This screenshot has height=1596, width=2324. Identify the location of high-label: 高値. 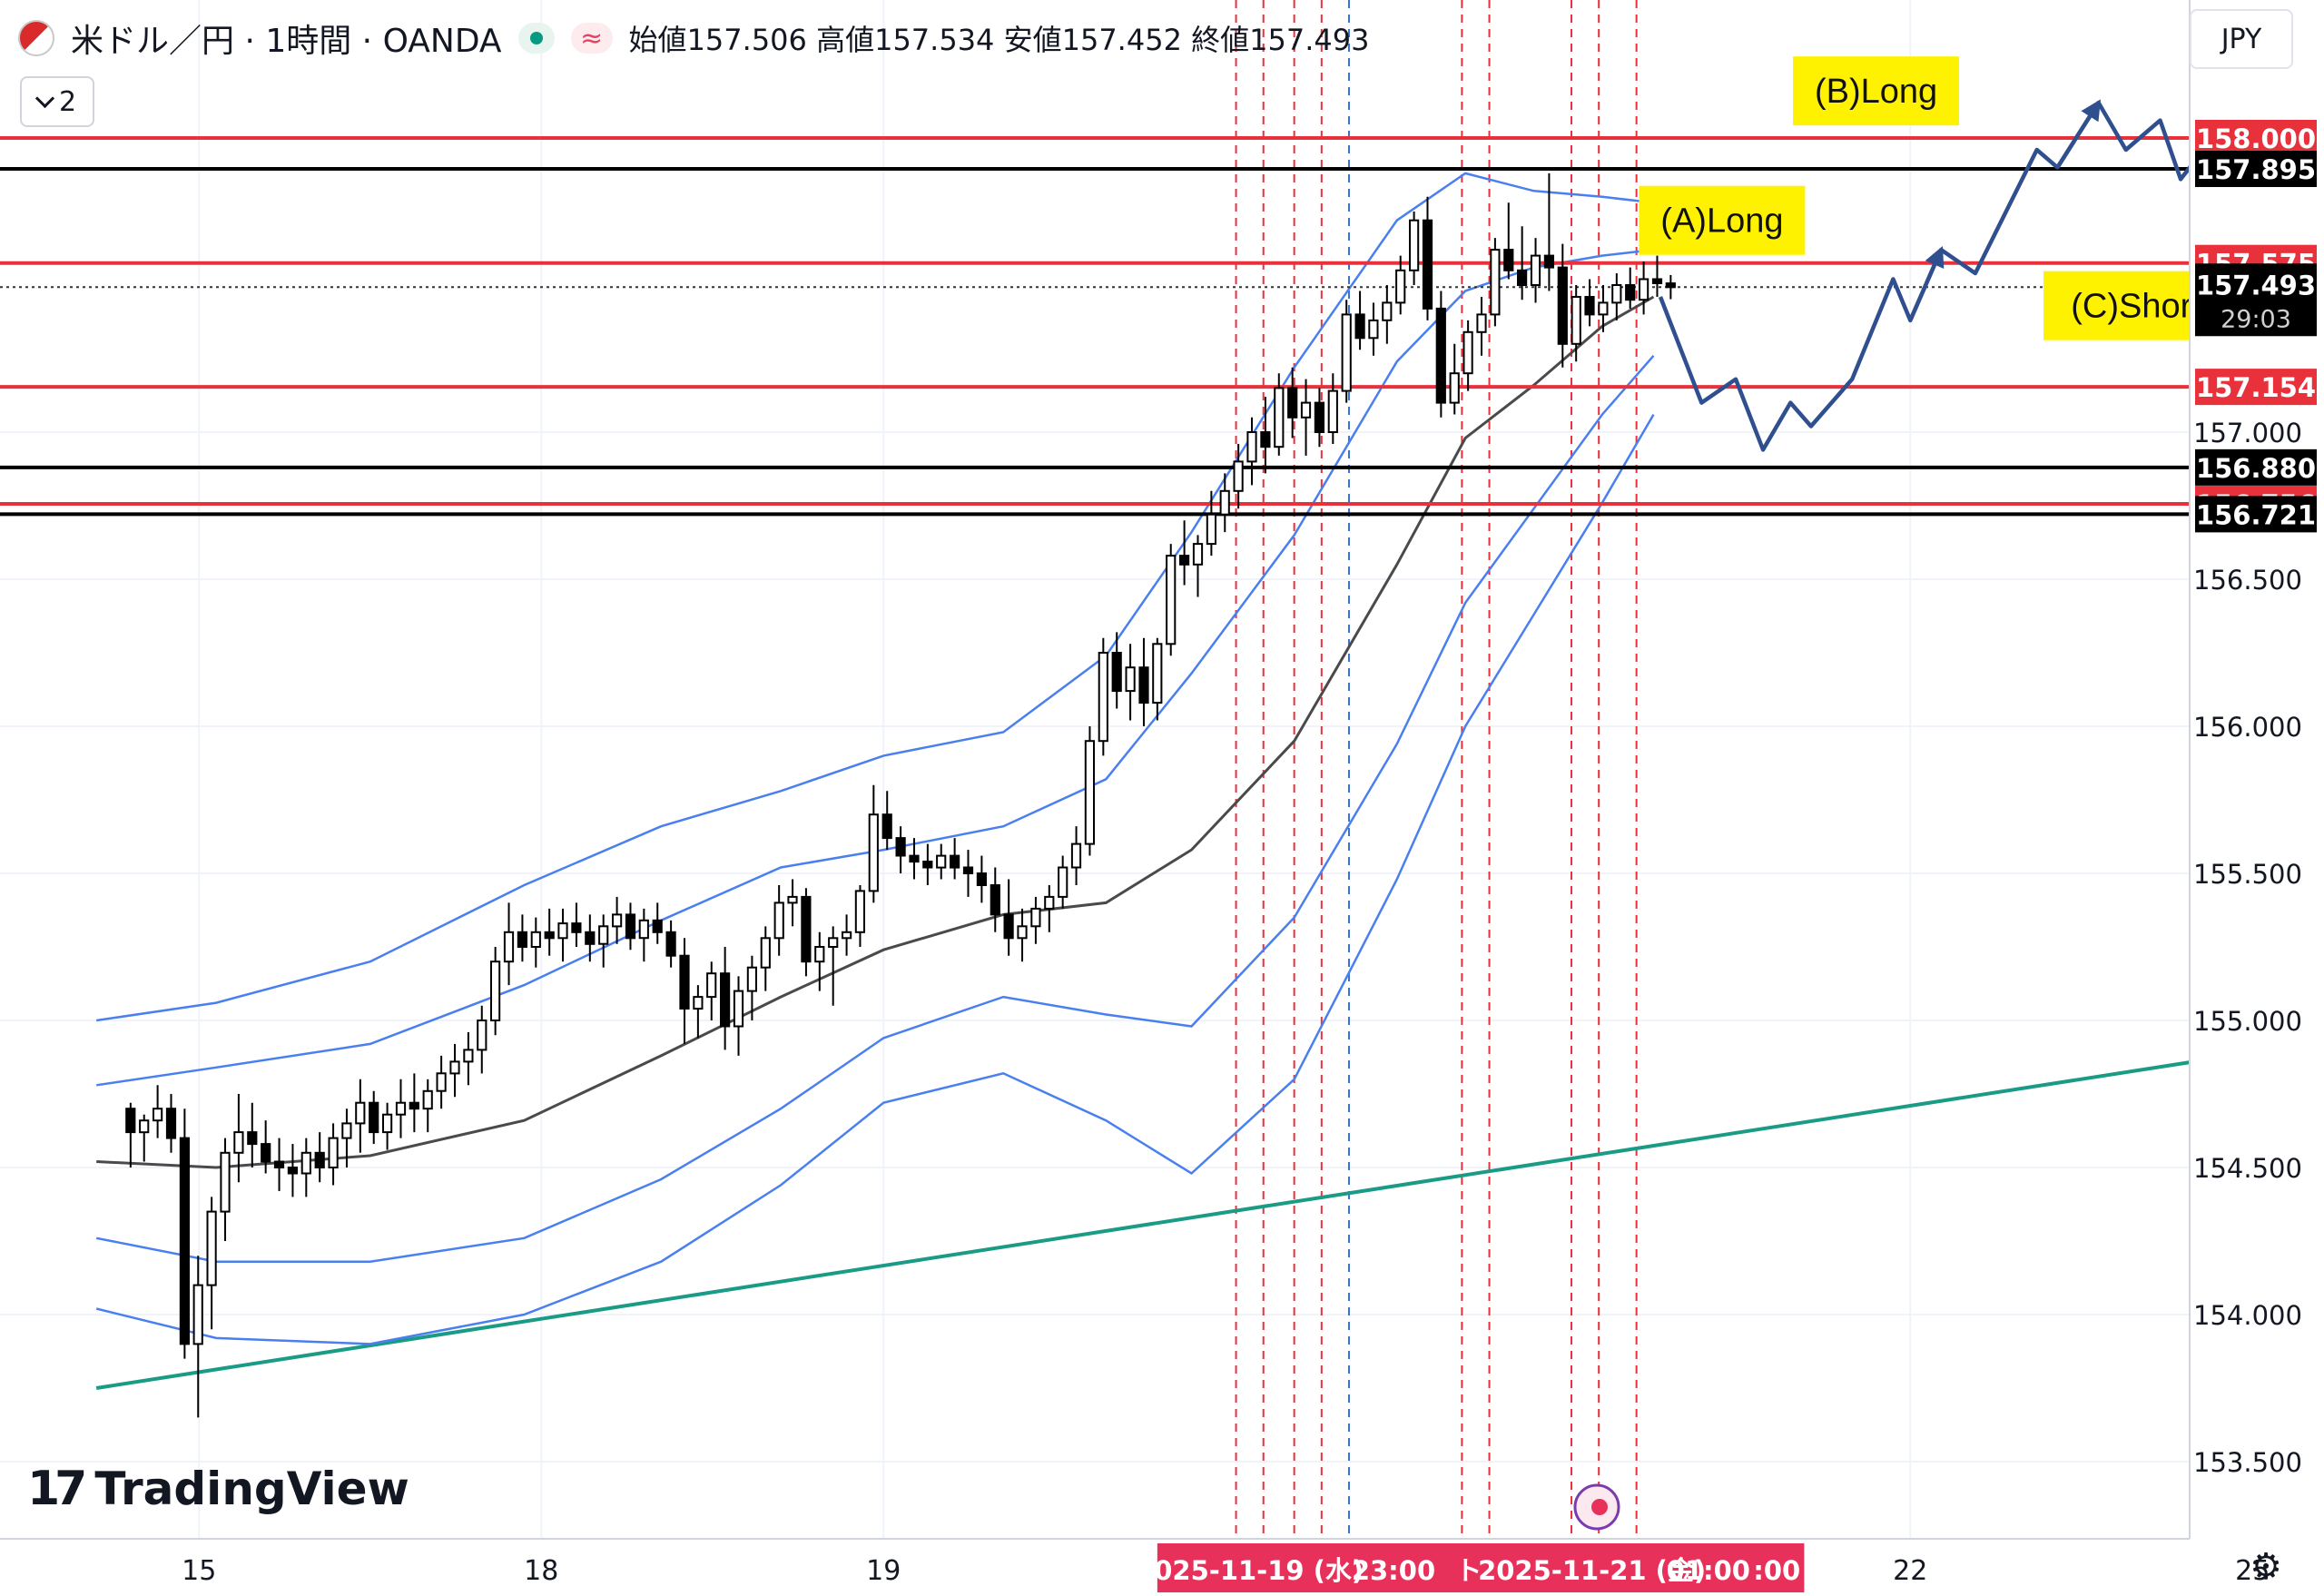
(845, 40).